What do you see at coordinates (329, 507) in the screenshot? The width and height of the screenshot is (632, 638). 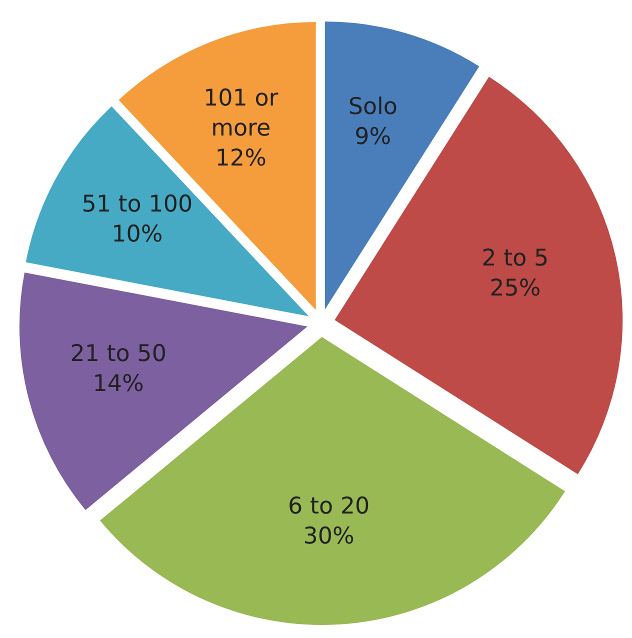 I see `slice-label: 6 to 20` at bounding box center [329, 507].